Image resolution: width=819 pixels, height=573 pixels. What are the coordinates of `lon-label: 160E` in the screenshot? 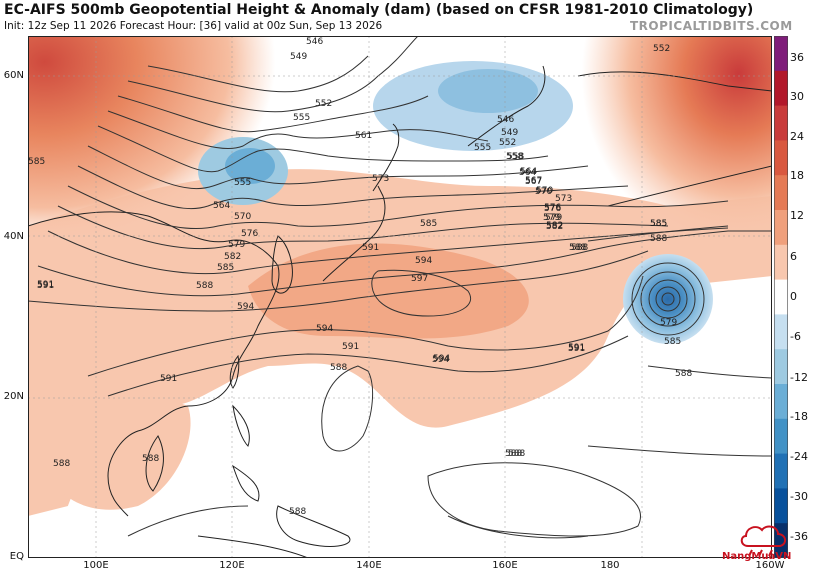 It's located at (505, 565).